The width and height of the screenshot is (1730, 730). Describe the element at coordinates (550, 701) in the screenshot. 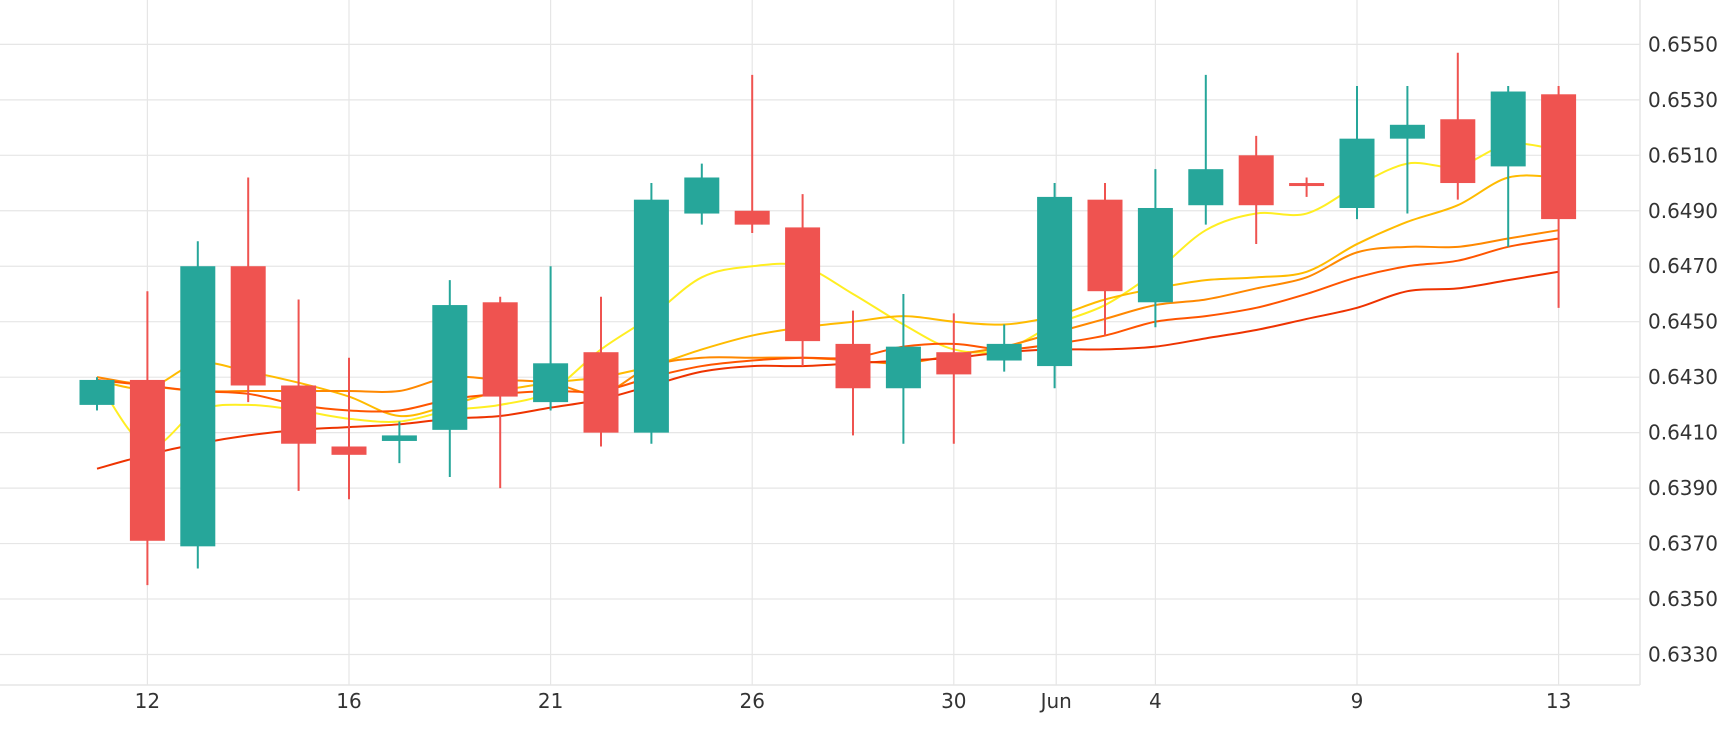

I see `x-tick-label: 21` at that location.